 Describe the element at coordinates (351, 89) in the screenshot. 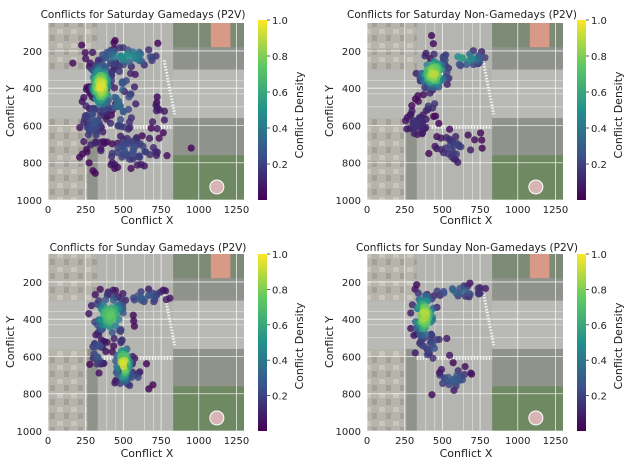

I see `y-tick-label: 400` at that location.